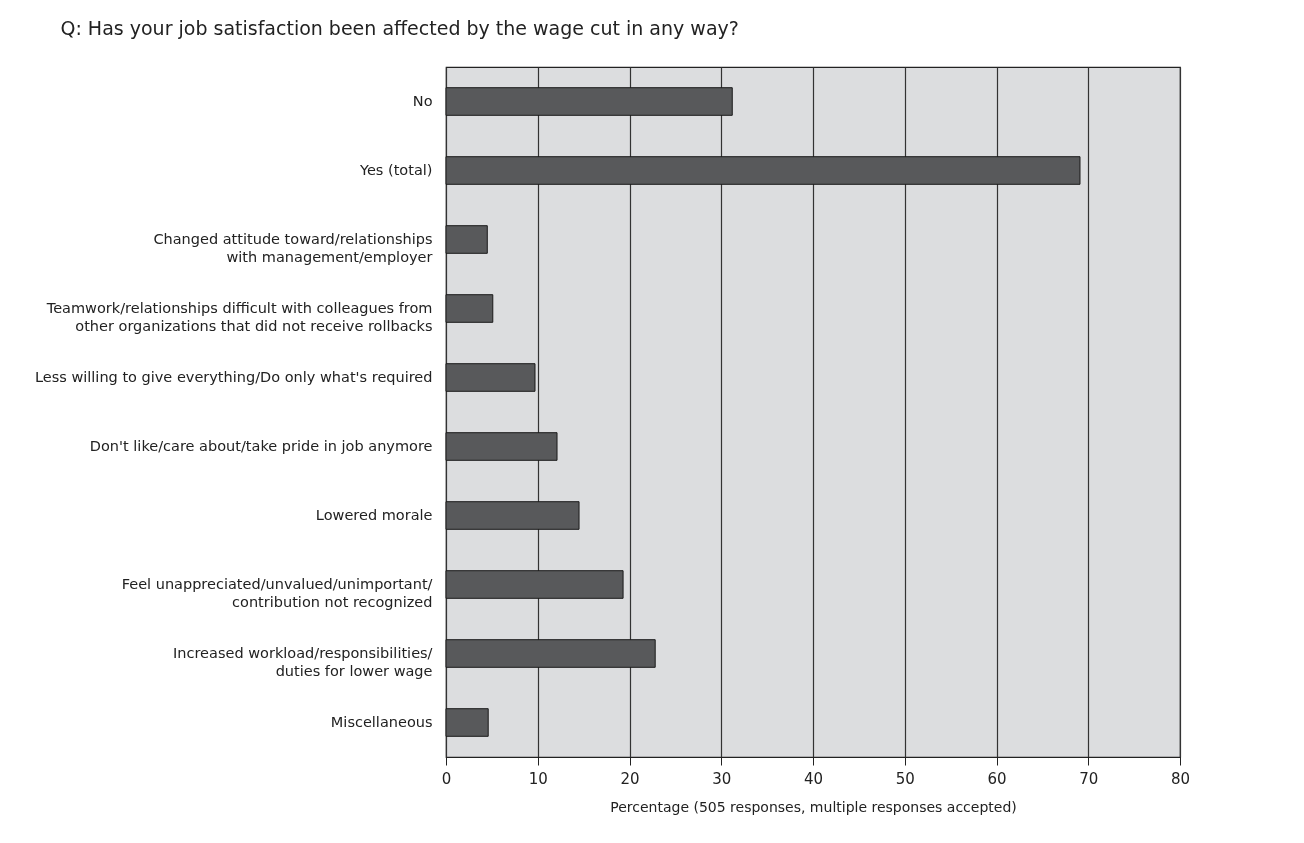  What do you see at coordinates (813, 778) in the screenshot?
I see `x-tick-label: 40` at bounding box center [813, 778].